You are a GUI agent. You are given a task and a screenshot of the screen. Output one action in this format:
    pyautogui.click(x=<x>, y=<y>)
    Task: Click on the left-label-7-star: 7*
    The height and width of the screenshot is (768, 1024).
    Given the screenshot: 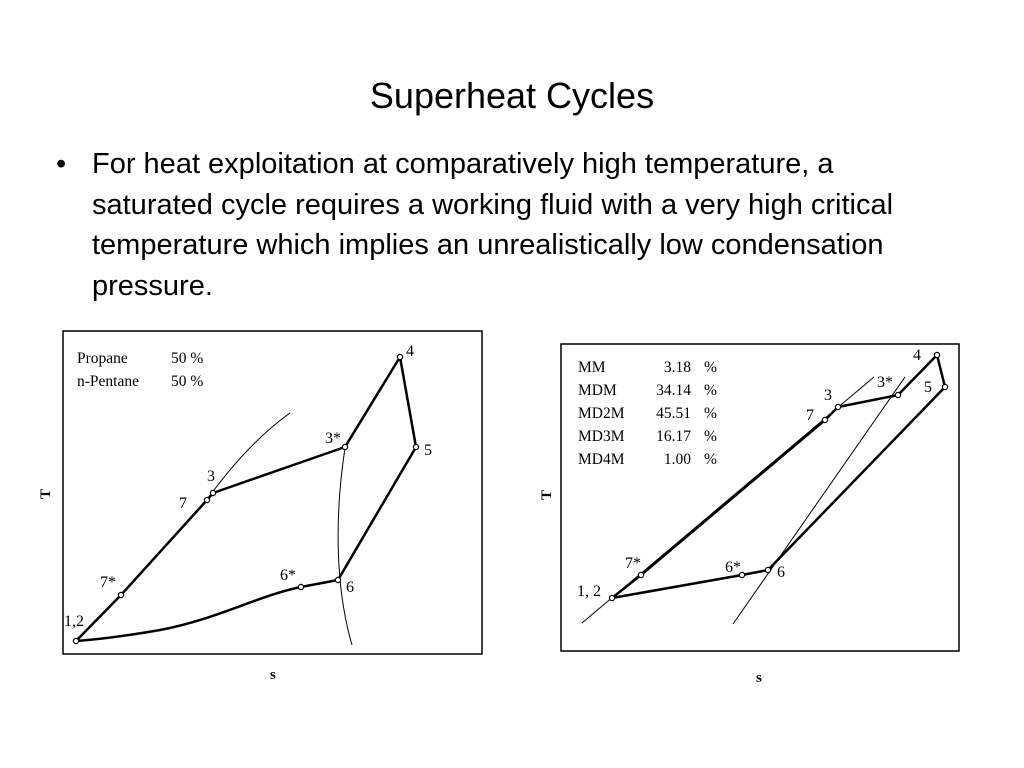 What is the action you would take?
    pyautogui.click(x=108, y=582)
    